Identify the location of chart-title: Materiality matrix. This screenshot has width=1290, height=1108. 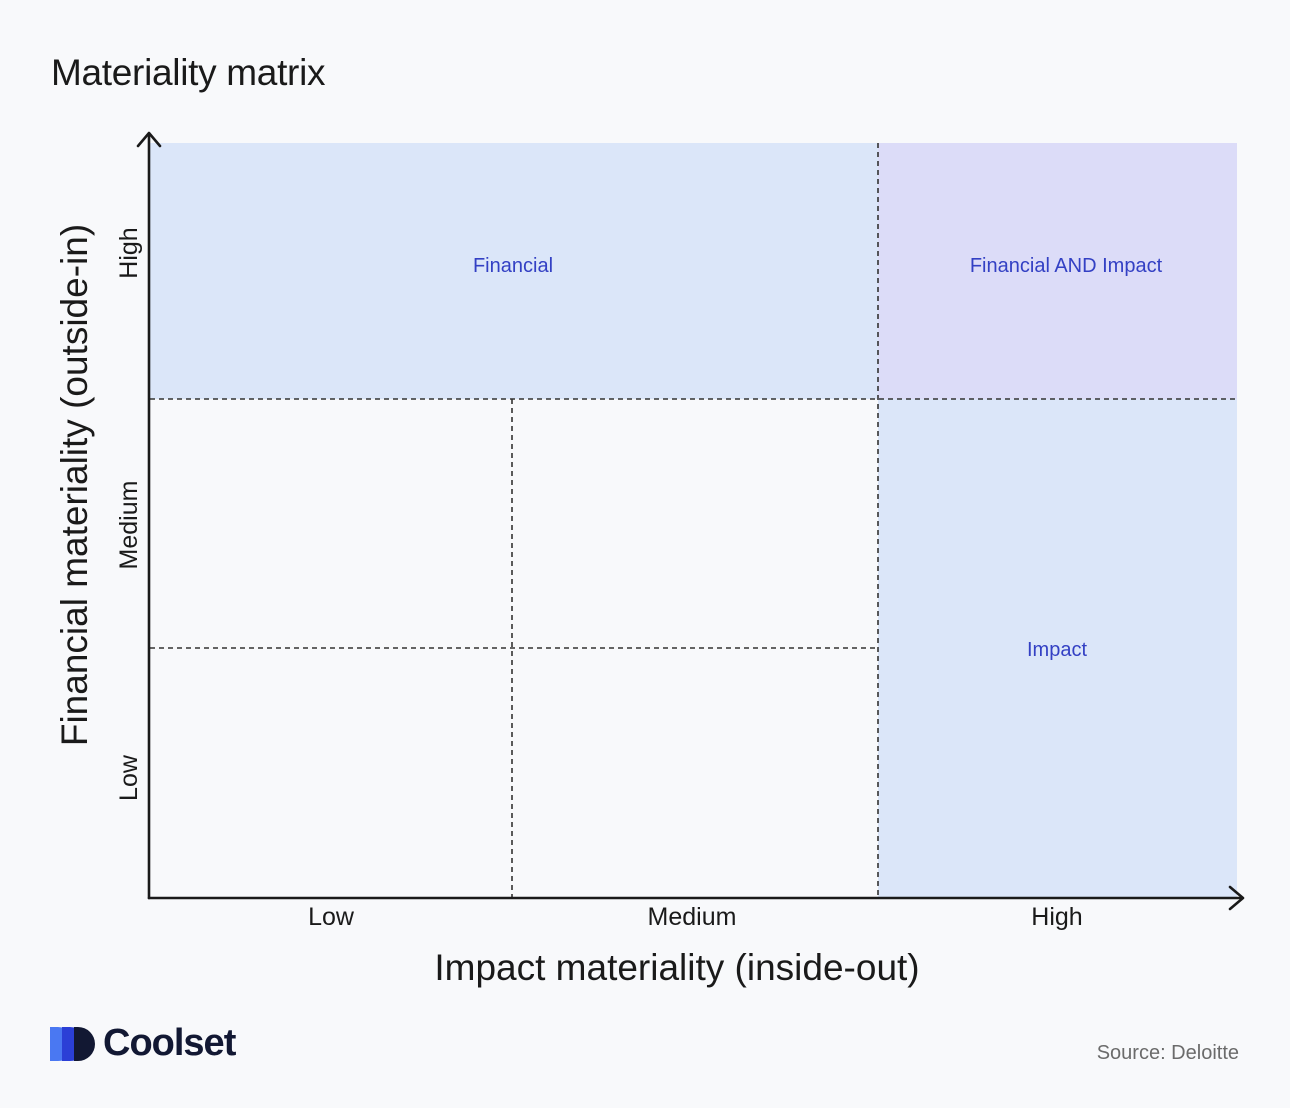
(188, 72).